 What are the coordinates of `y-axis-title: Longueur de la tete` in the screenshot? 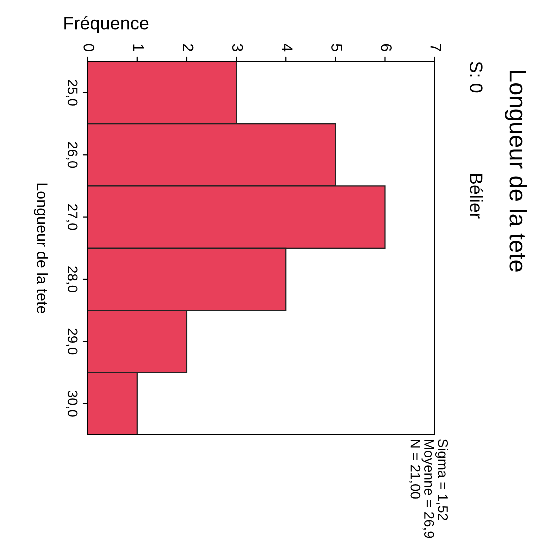 It's located at (41, 249).